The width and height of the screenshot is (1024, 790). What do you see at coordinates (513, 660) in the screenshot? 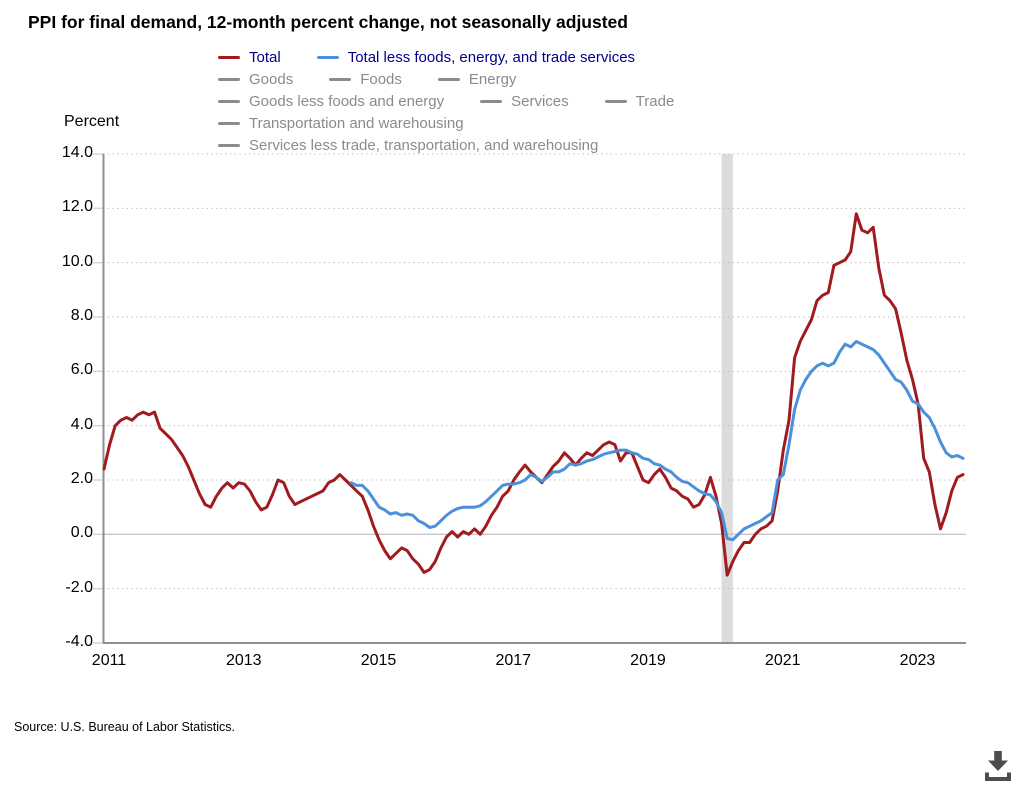
I see `x-axis-label: 2017` at bounding box center [513, 660].